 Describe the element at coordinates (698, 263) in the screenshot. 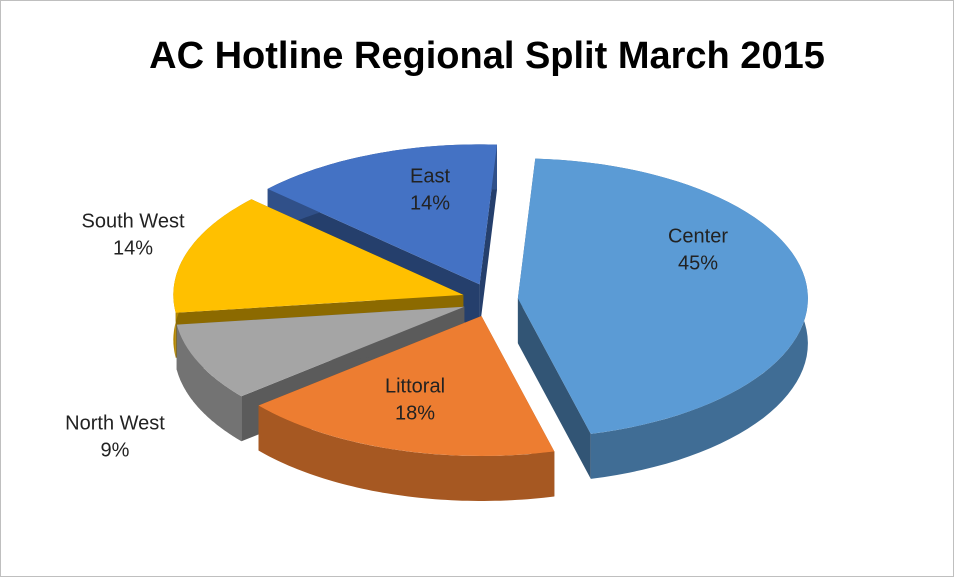

I see `slice-value: 45%` at that location.